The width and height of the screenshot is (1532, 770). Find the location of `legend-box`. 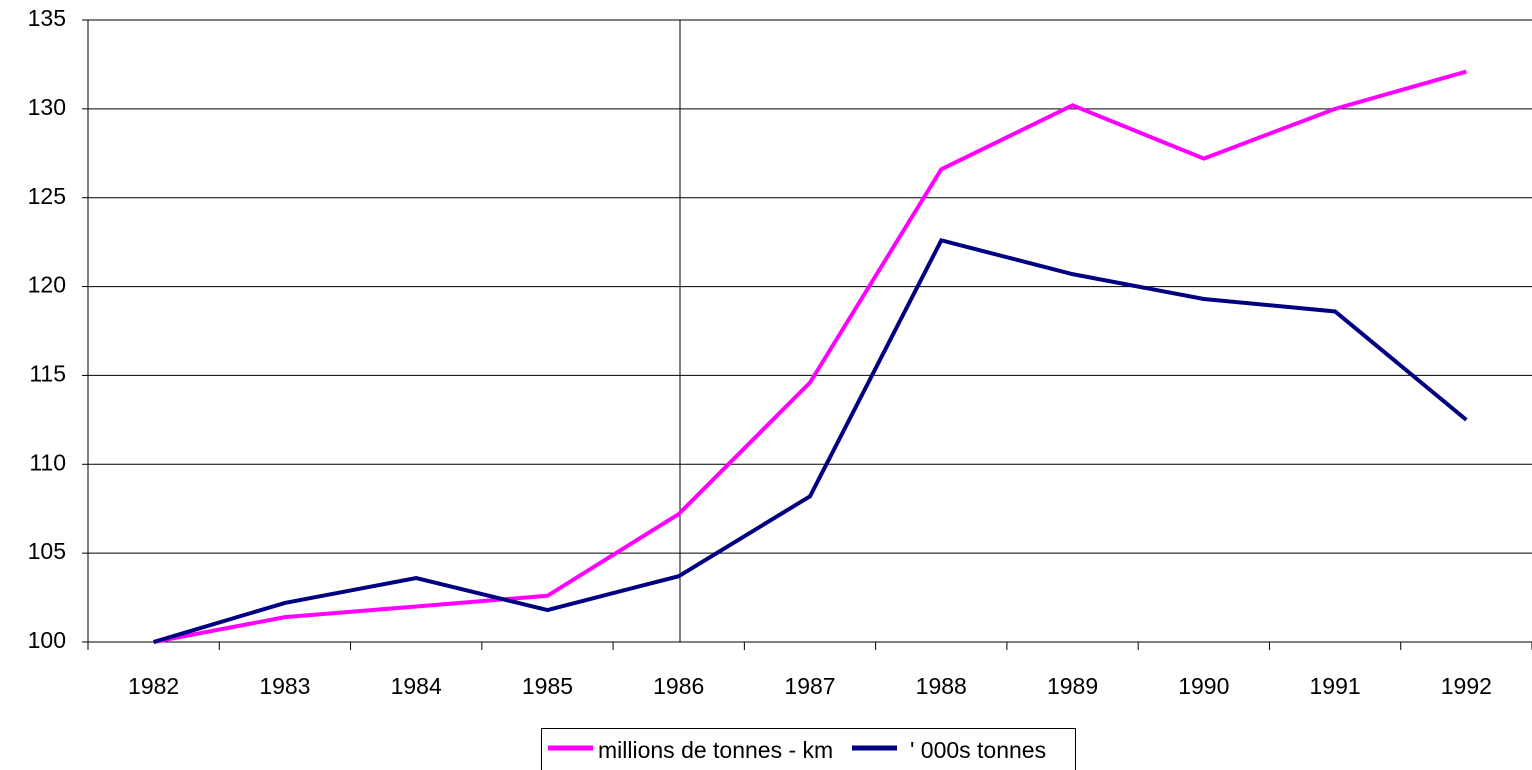

legend-box is located at coordinates (808, 749).